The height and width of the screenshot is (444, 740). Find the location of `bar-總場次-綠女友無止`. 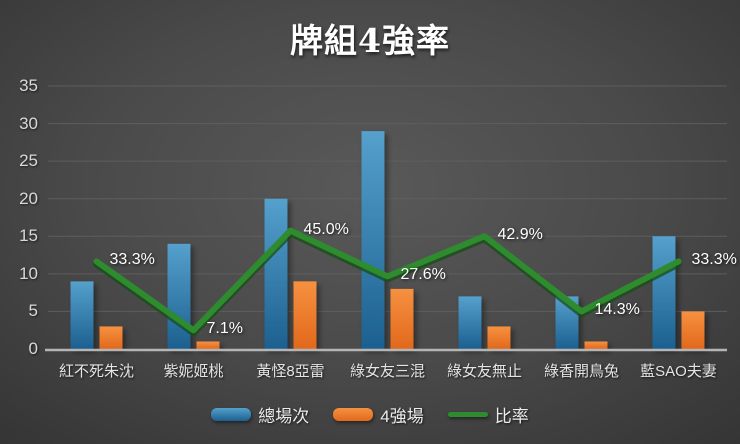

bar-總場次-綠女友無止 is located at coordinates (470, 322).